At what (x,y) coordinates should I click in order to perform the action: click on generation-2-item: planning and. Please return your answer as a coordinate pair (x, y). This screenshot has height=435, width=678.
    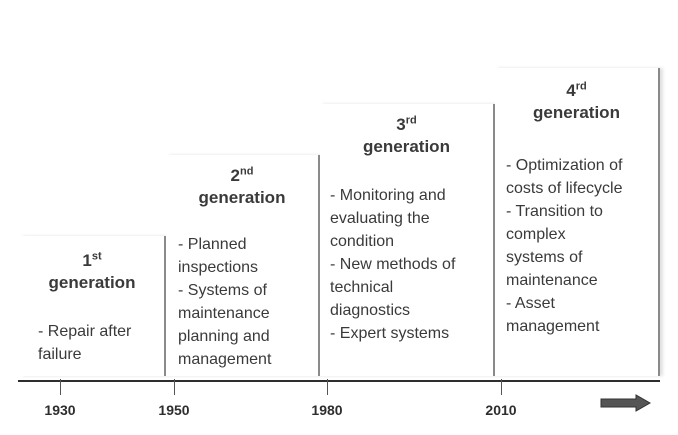
    Looking at the image, I should click on (224, 336).